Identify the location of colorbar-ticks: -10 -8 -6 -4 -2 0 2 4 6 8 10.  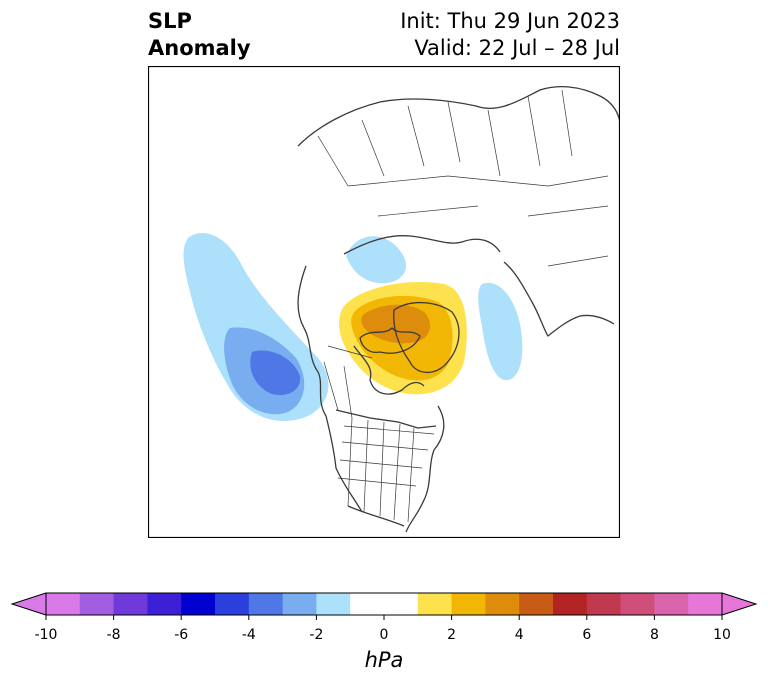
(383, 629).